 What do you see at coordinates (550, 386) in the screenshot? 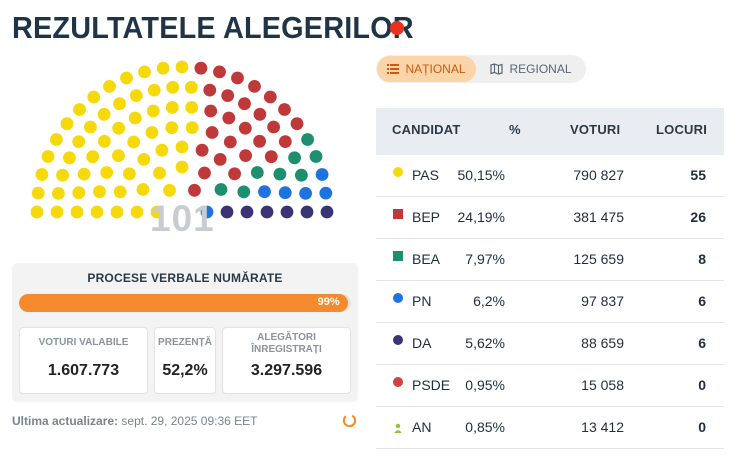
I see `table-row: PSDE 0,95% 15 058 0` at bounding box center [550, 386].